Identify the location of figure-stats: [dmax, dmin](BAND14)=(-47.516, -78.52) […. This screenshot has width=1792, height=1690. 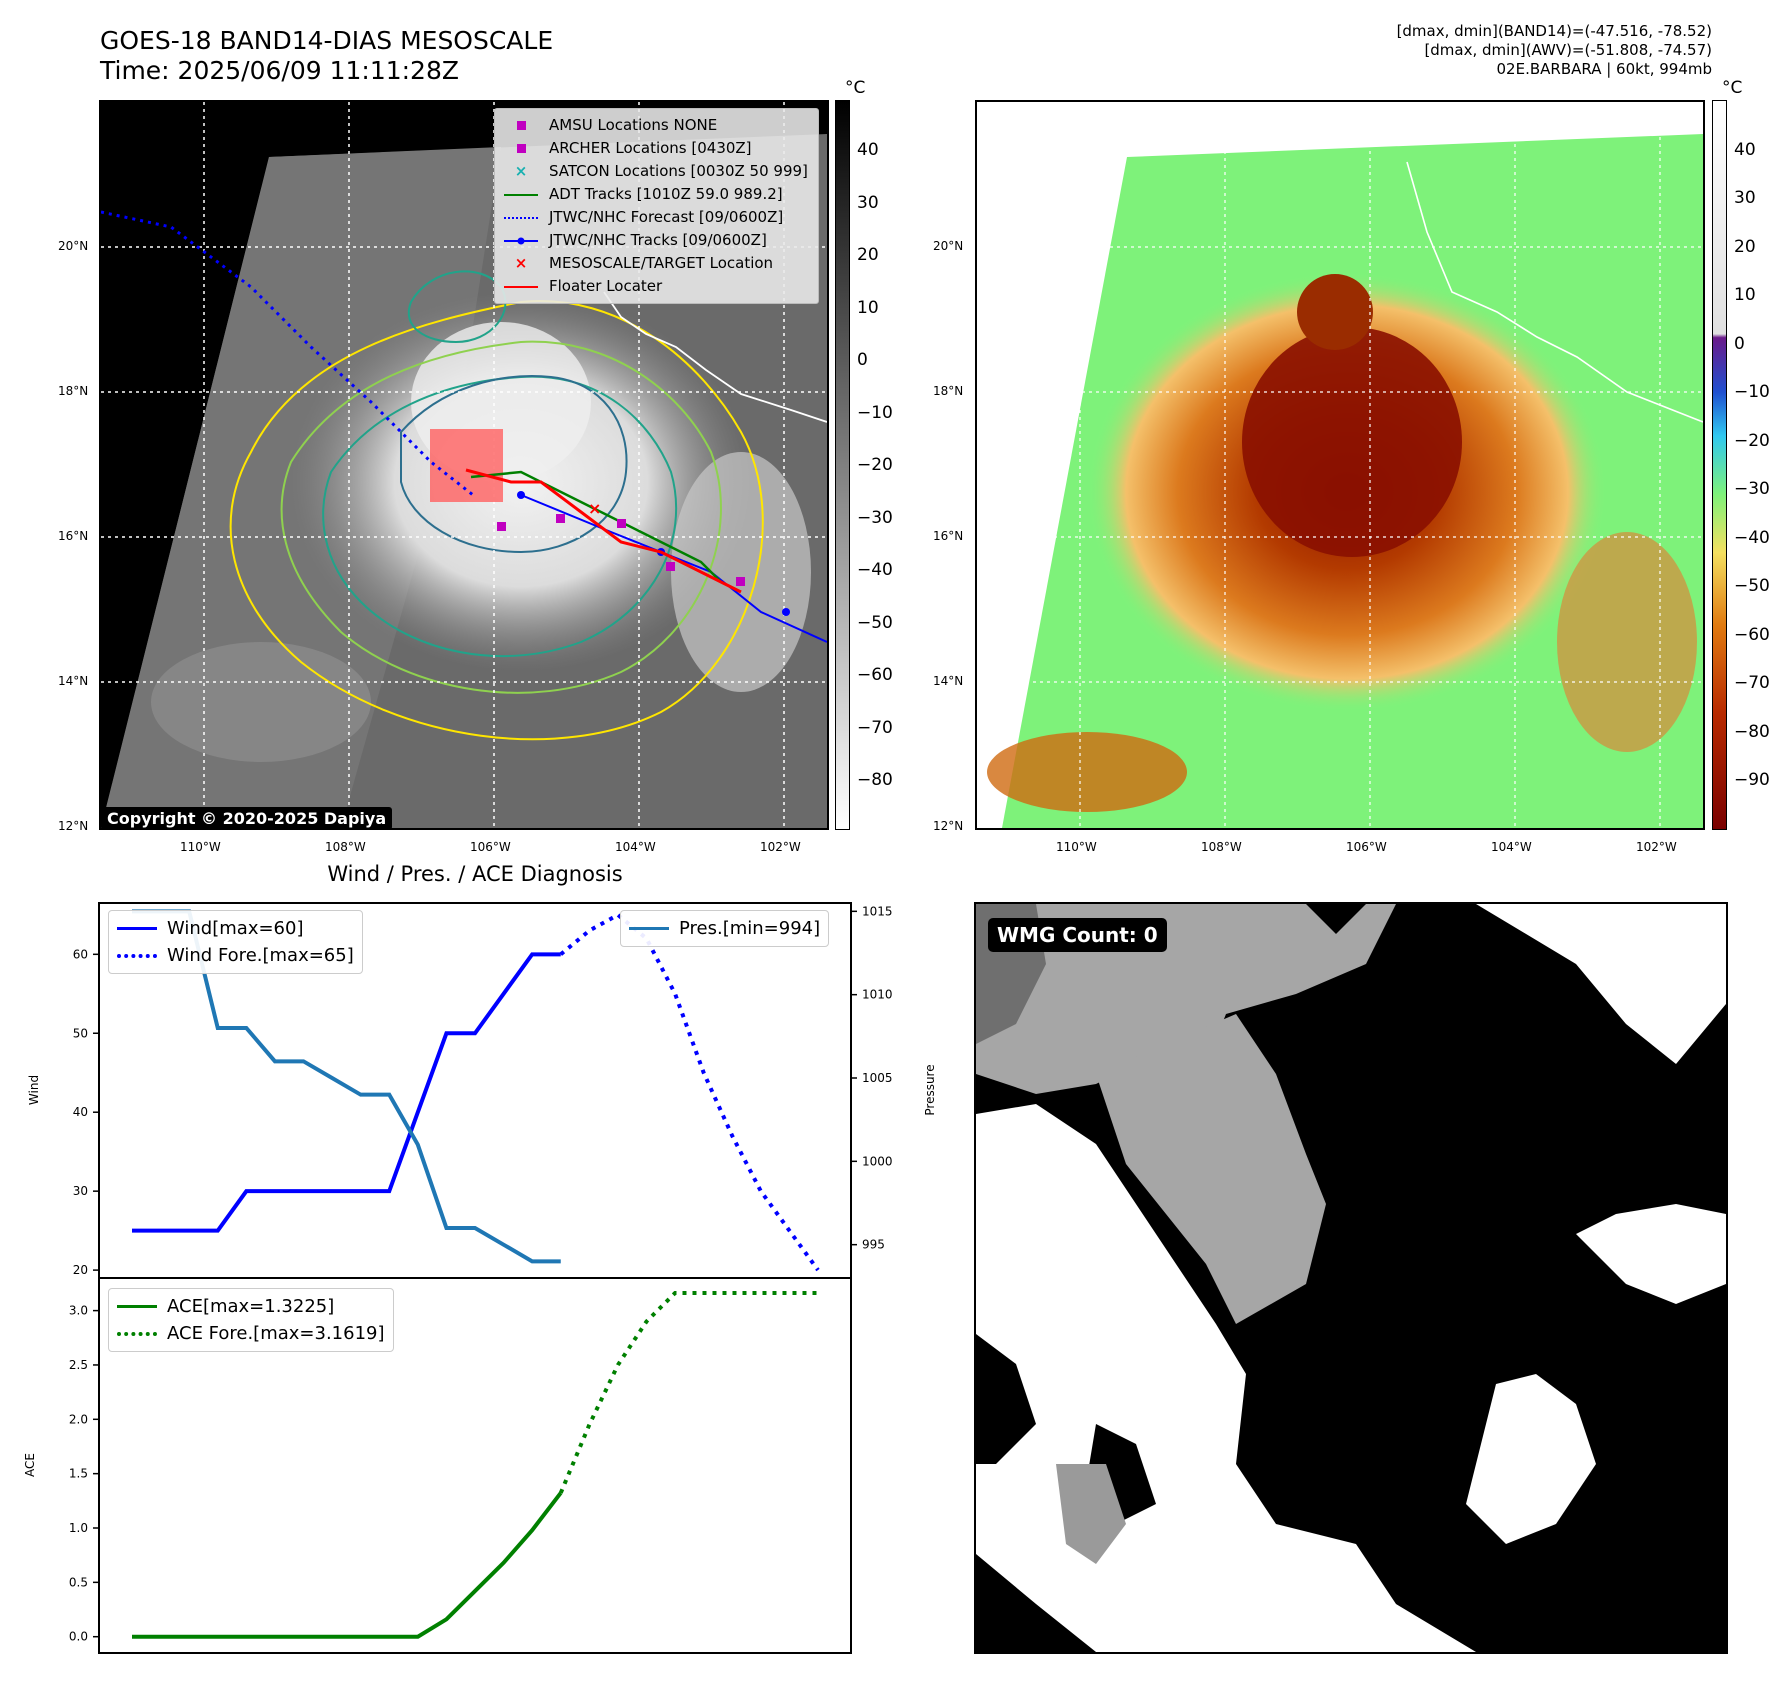
(1554, 50).